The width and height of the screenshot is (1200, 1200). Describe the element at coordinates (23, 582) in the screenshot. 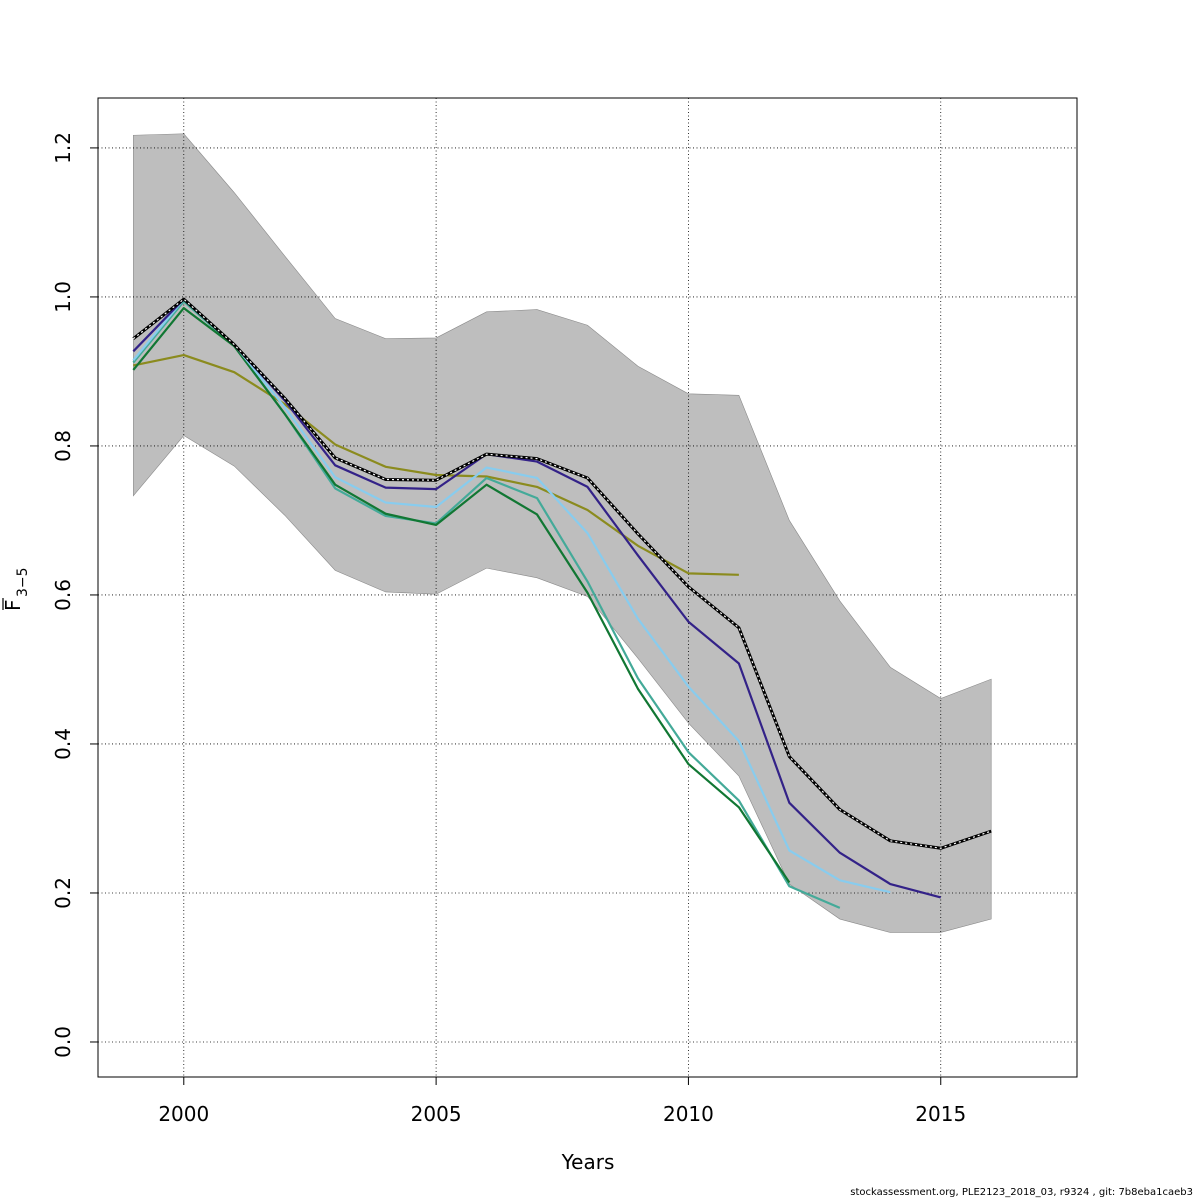

I see `y-axis-title-subscript: 3−5` at that location.